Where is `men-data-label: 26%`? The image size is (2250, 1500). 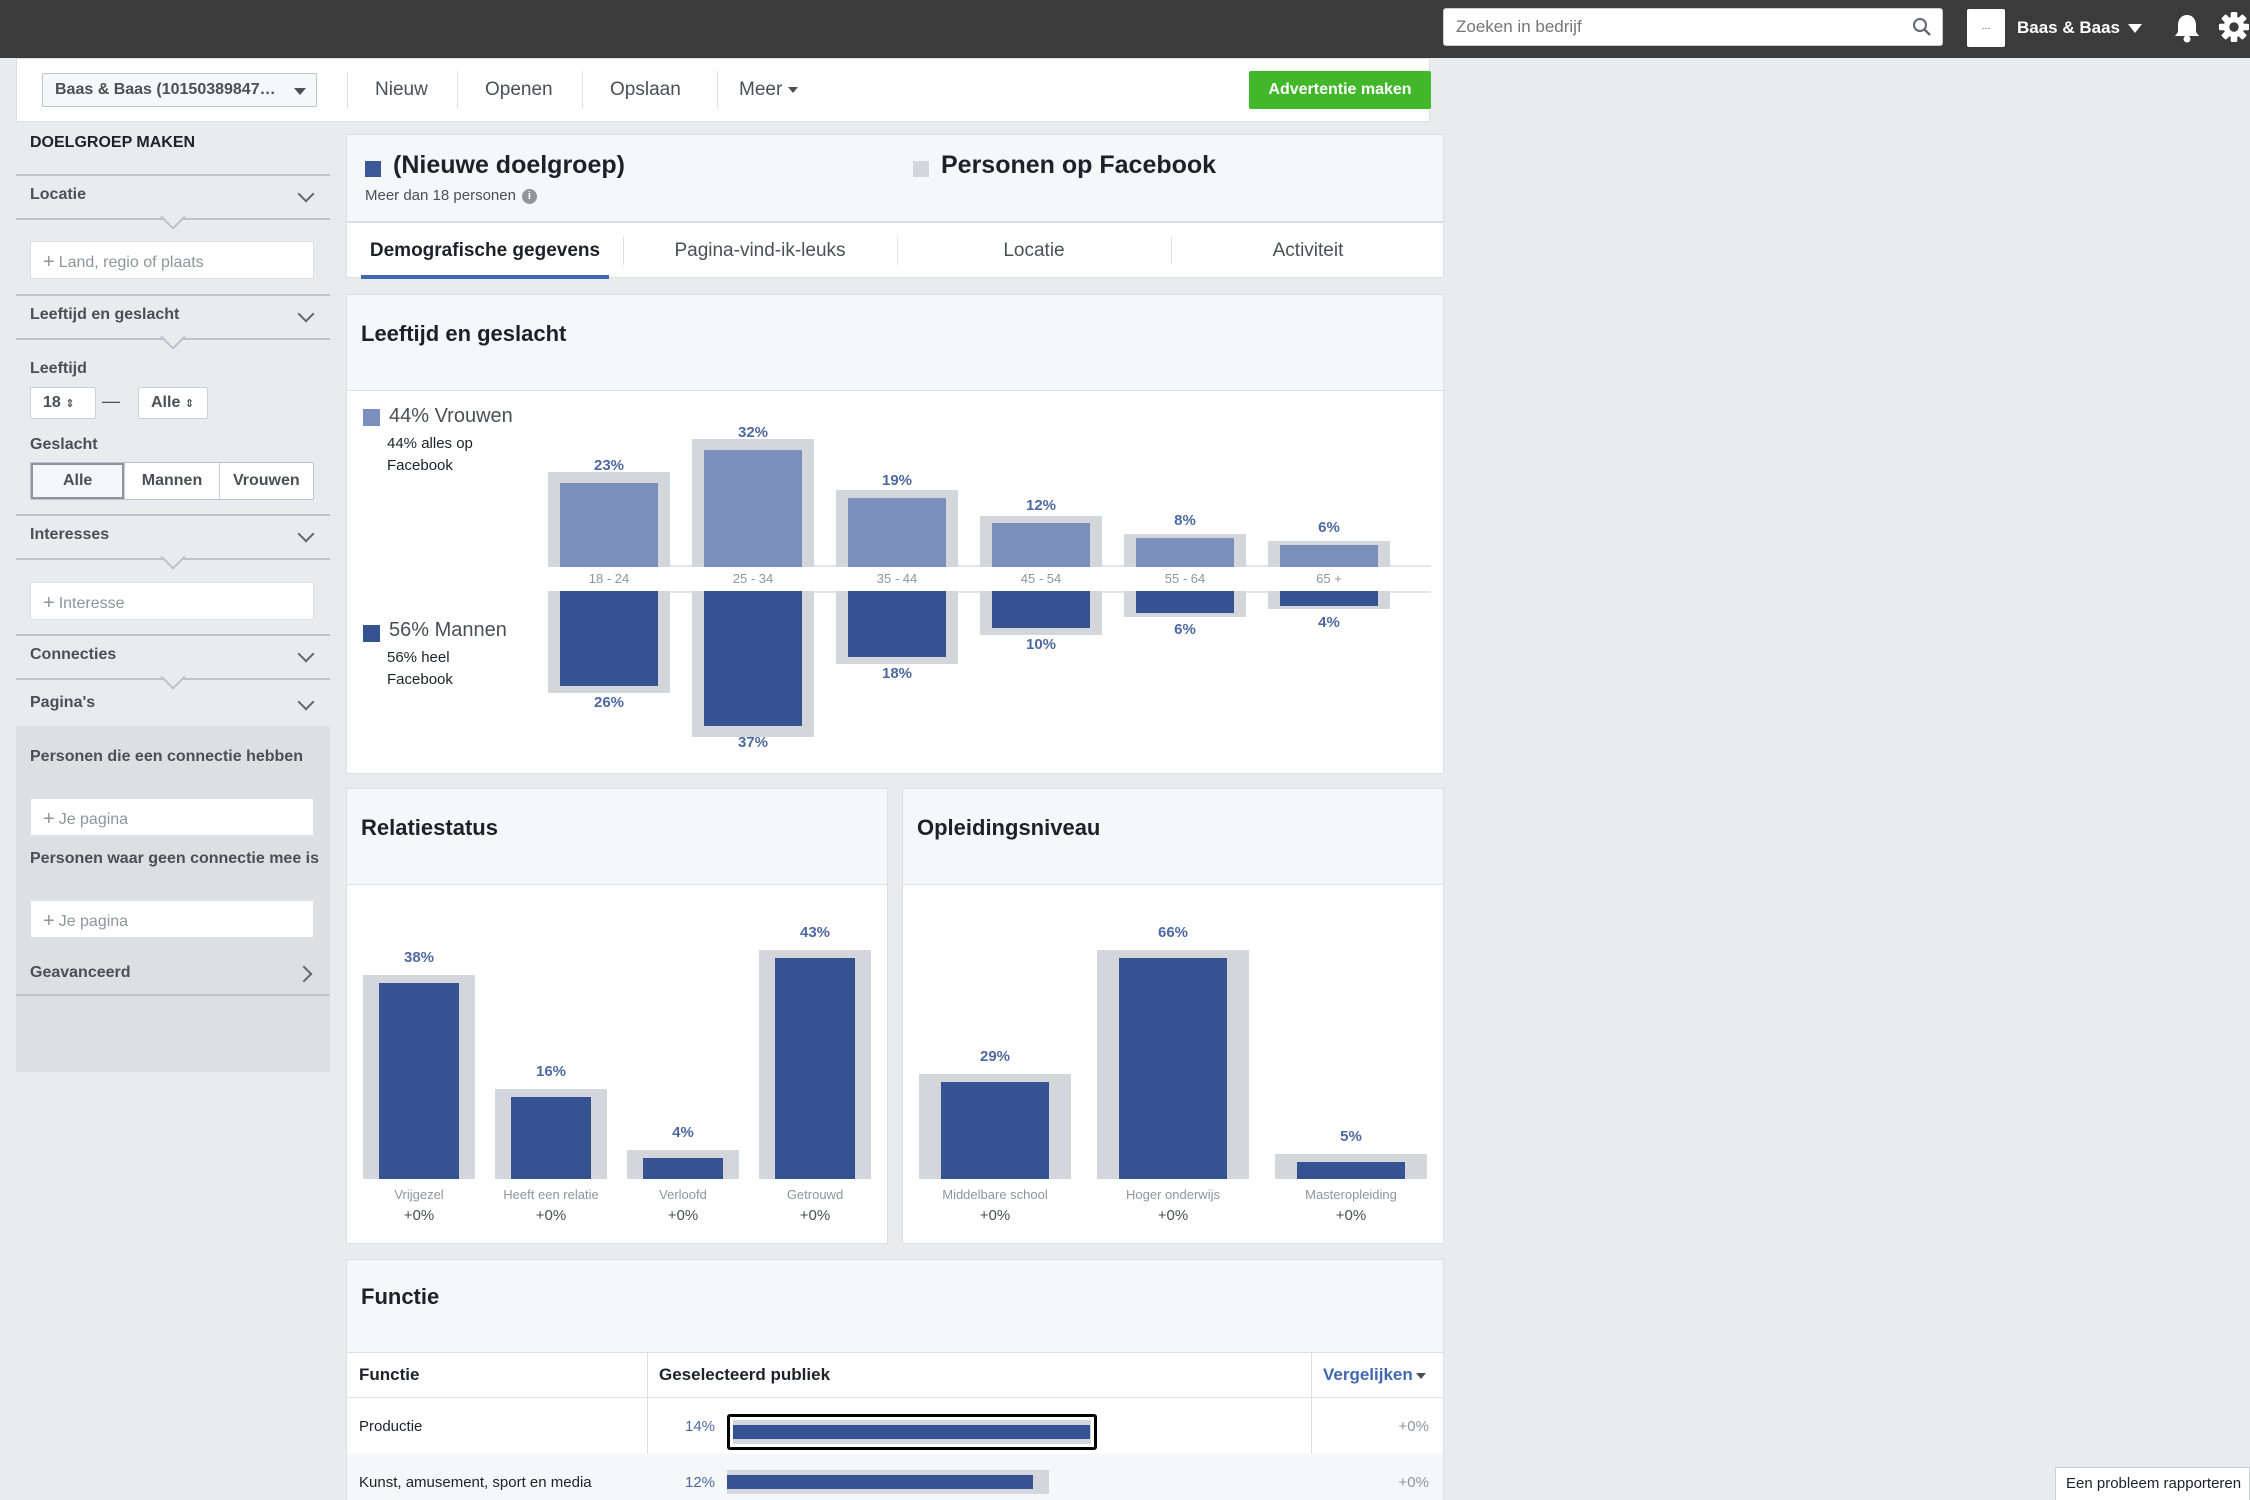
men-data-label: 26% is located at coordinates (609, 702).